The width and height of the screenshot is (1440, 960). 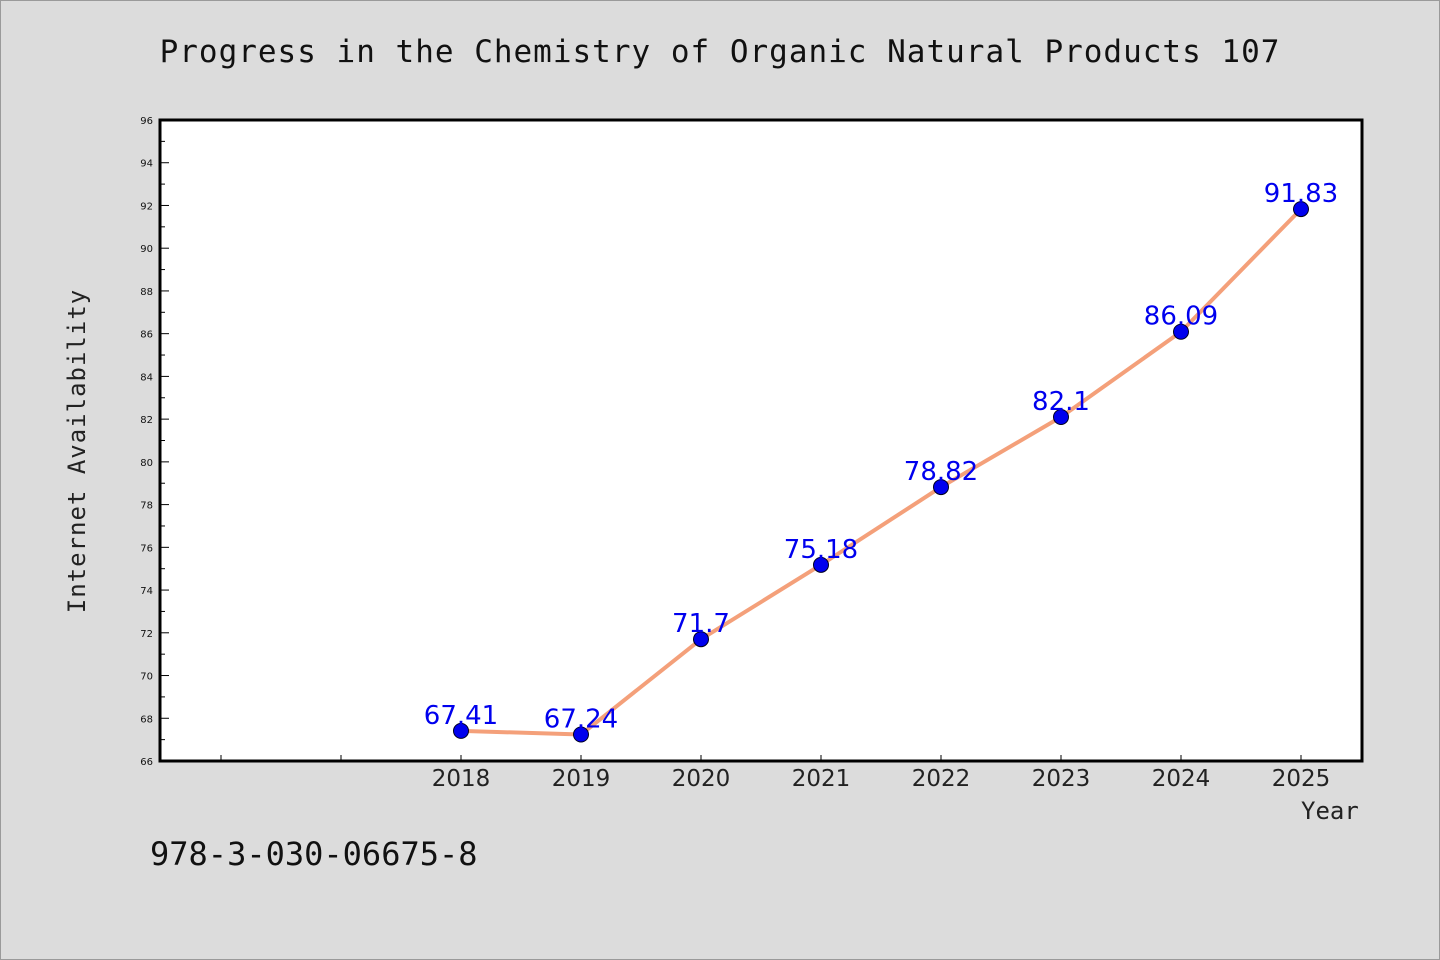 I want to click on x-tick-label: 2023, so click(x=1061, y=779).